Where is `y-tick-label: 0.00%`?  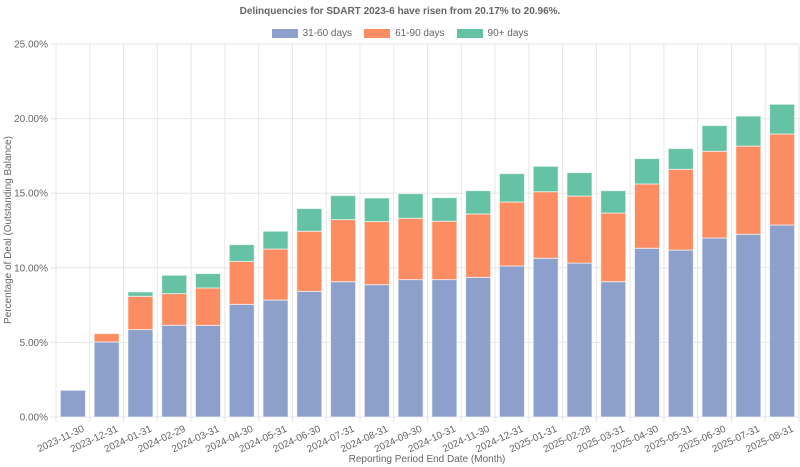
y-tick-label: 0.00% is located at coordinates (34, 418).